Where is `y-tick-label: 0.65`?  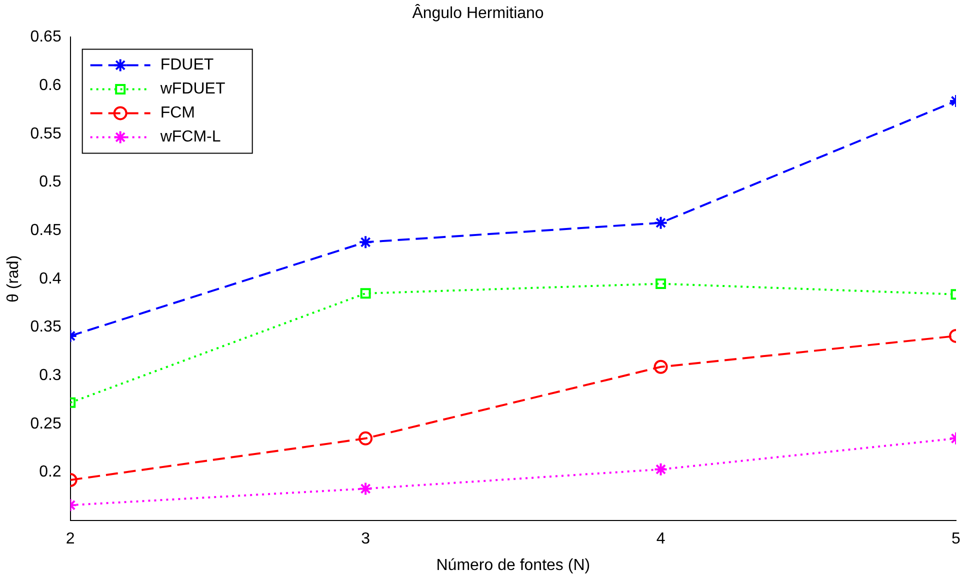 y-tick-label: 0.65 is located at coordinates (46, 37).